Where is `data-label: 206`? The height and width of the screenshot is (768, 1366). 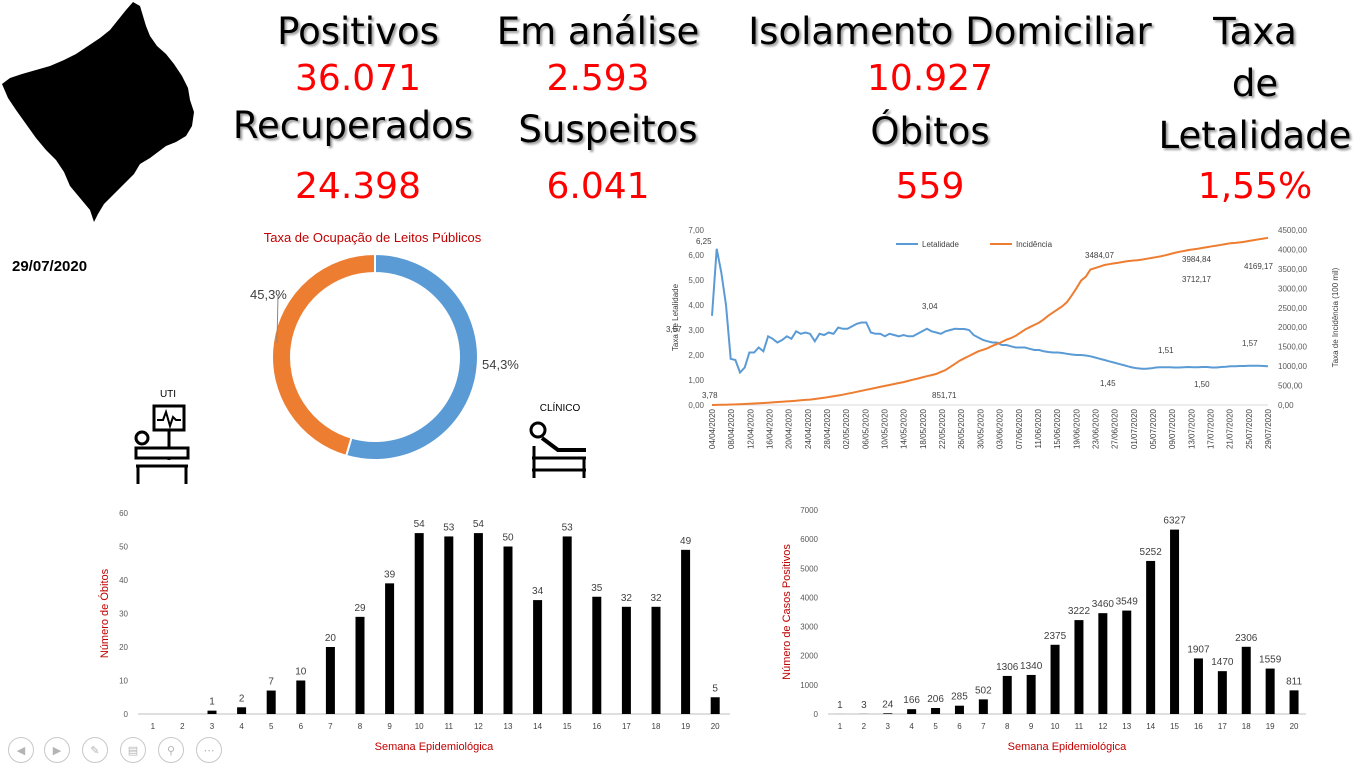 data-label: 206 is located at coordinates (935, 699).